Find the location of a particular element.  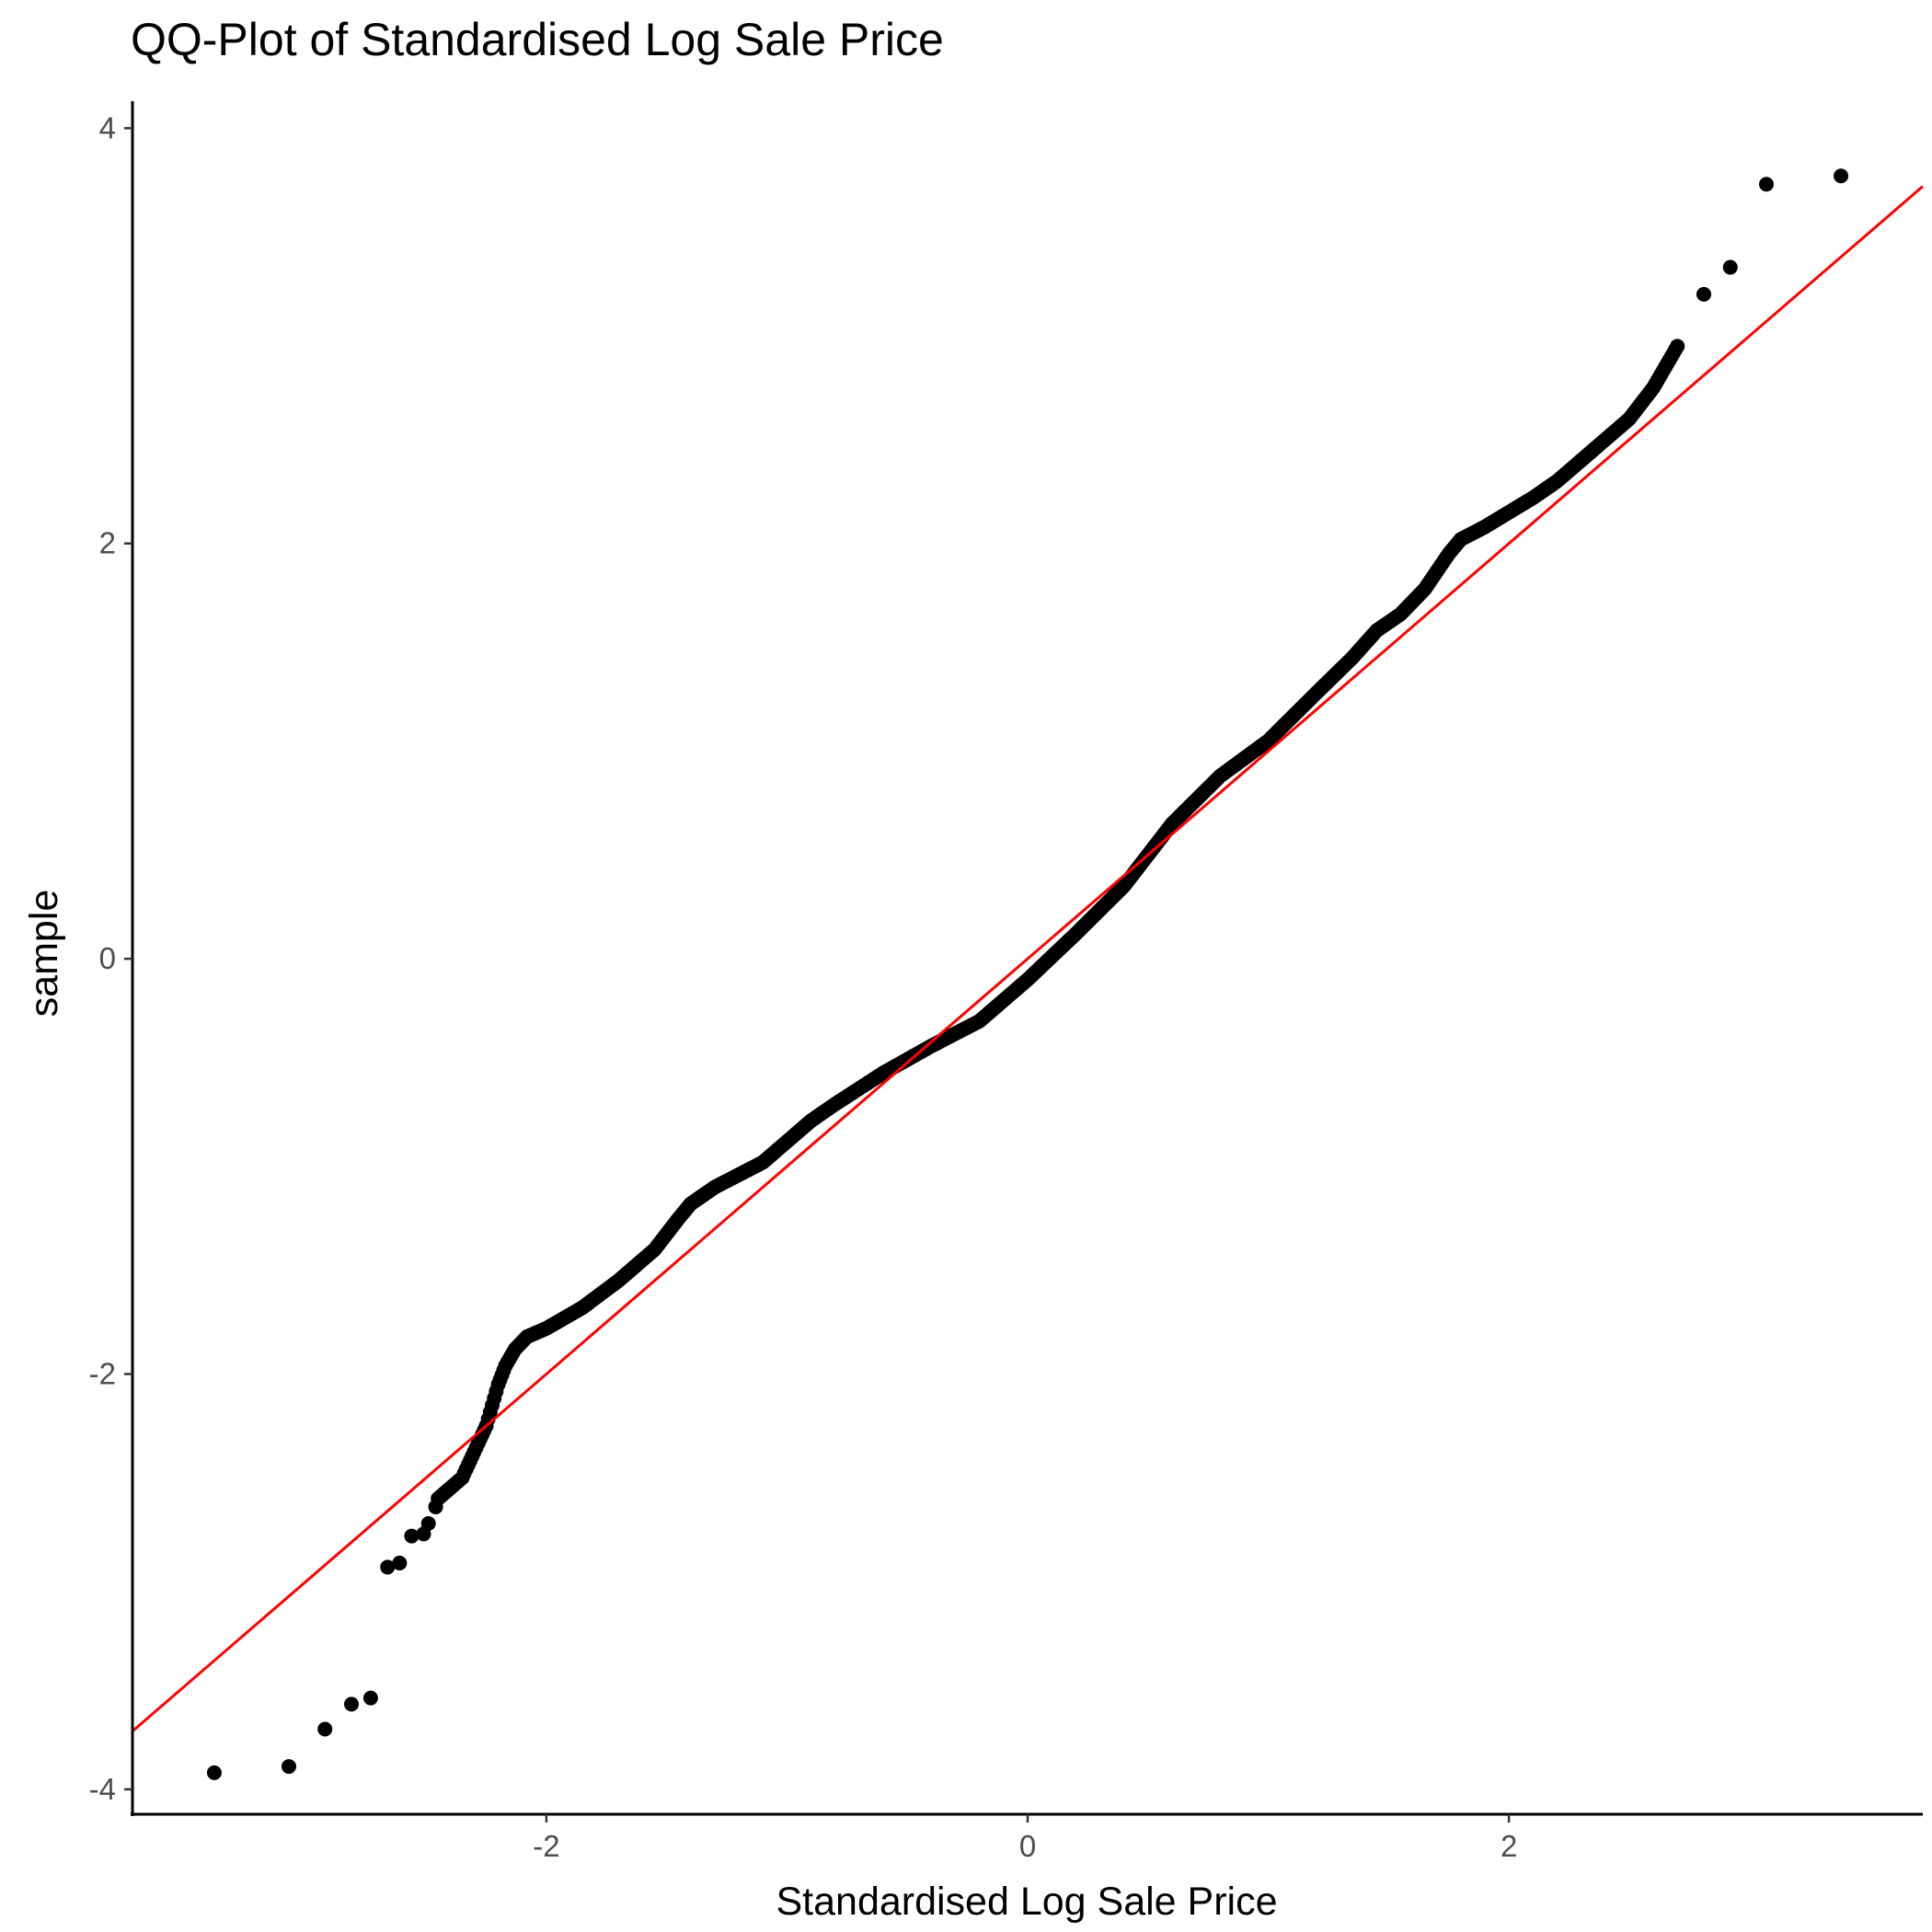

x-axis-title: Standardised Log Sale Price is located at coordinates (1026, 1902).